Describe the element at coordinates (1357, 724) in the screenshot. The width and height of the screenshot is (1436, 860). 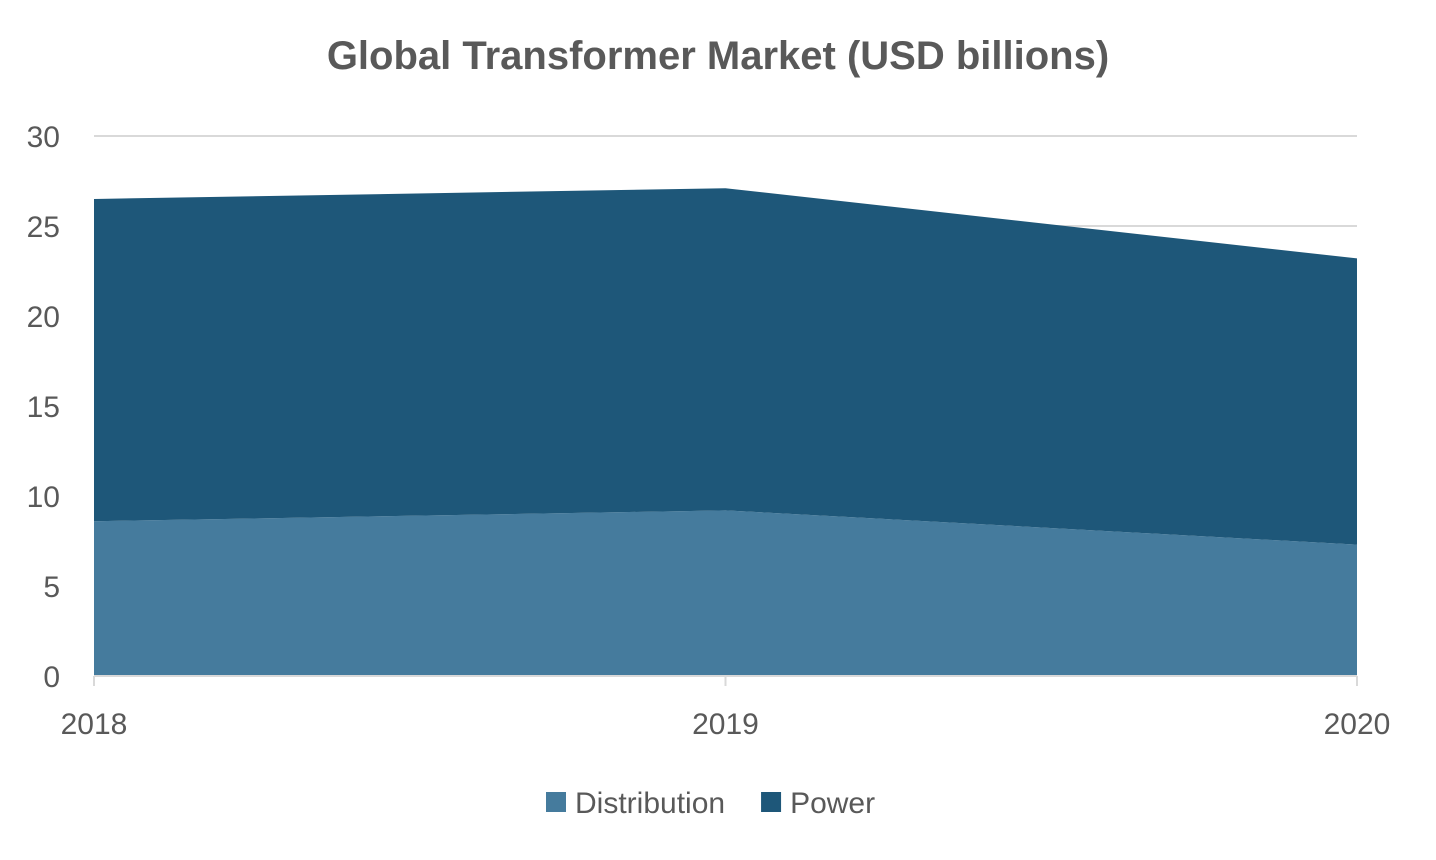
I see `x-tick-label: 2020` at that location.